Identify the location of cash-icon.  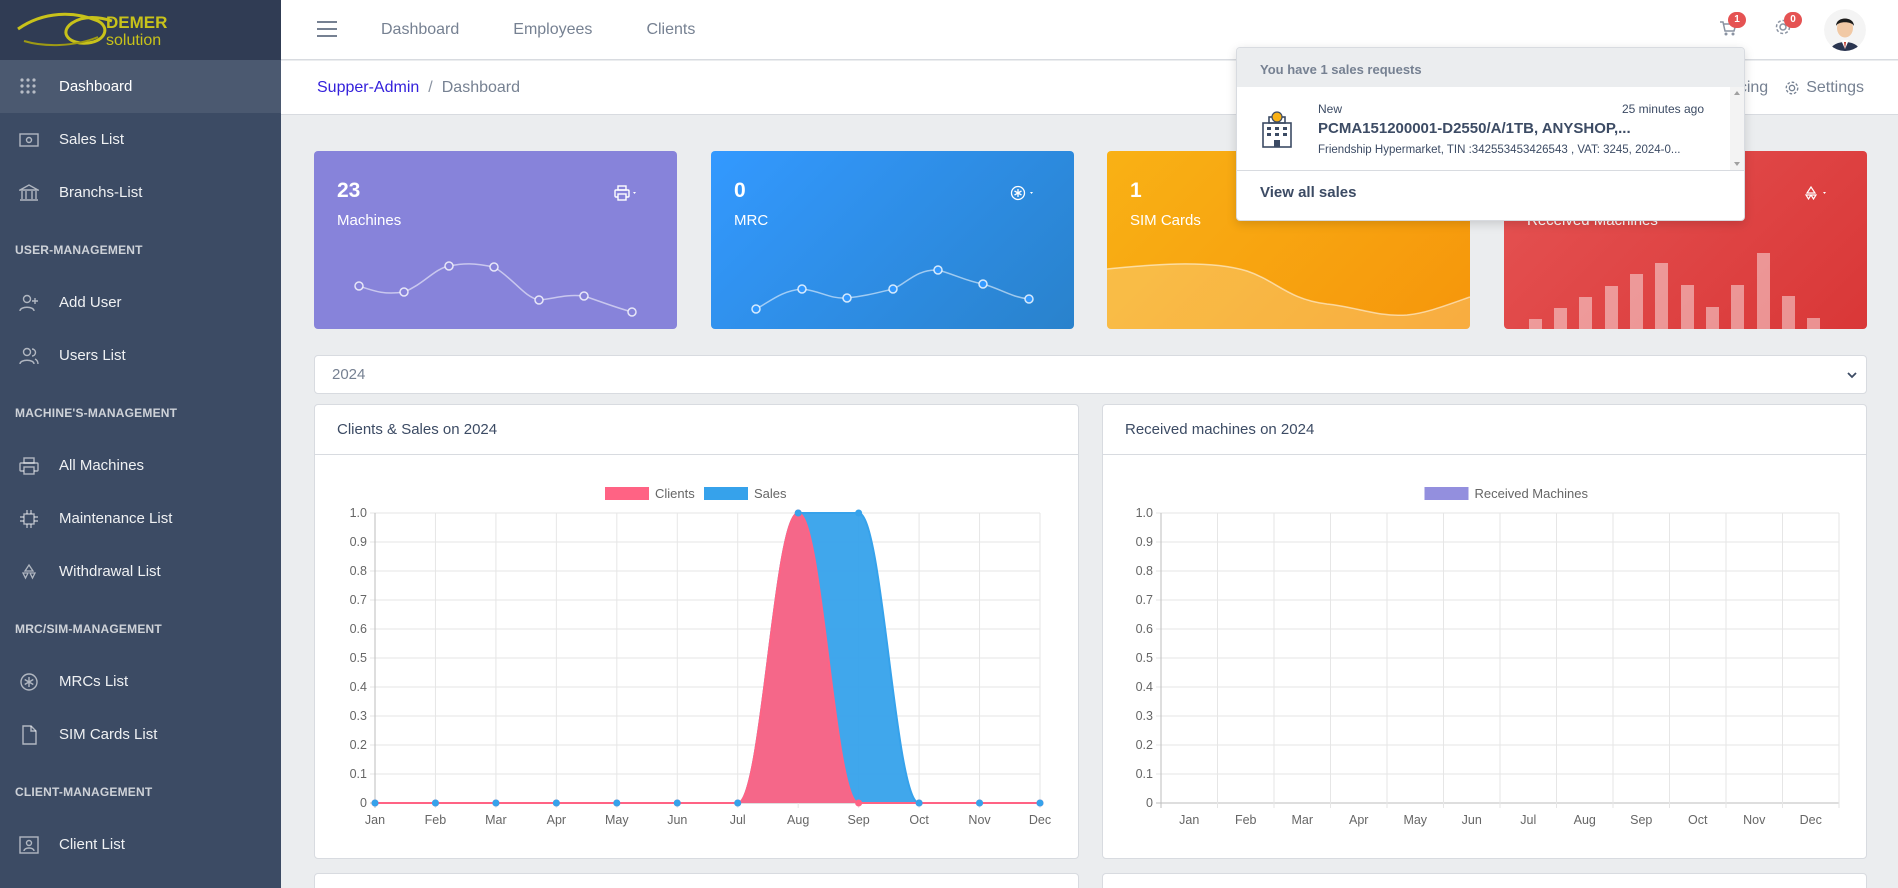
(29, 140).